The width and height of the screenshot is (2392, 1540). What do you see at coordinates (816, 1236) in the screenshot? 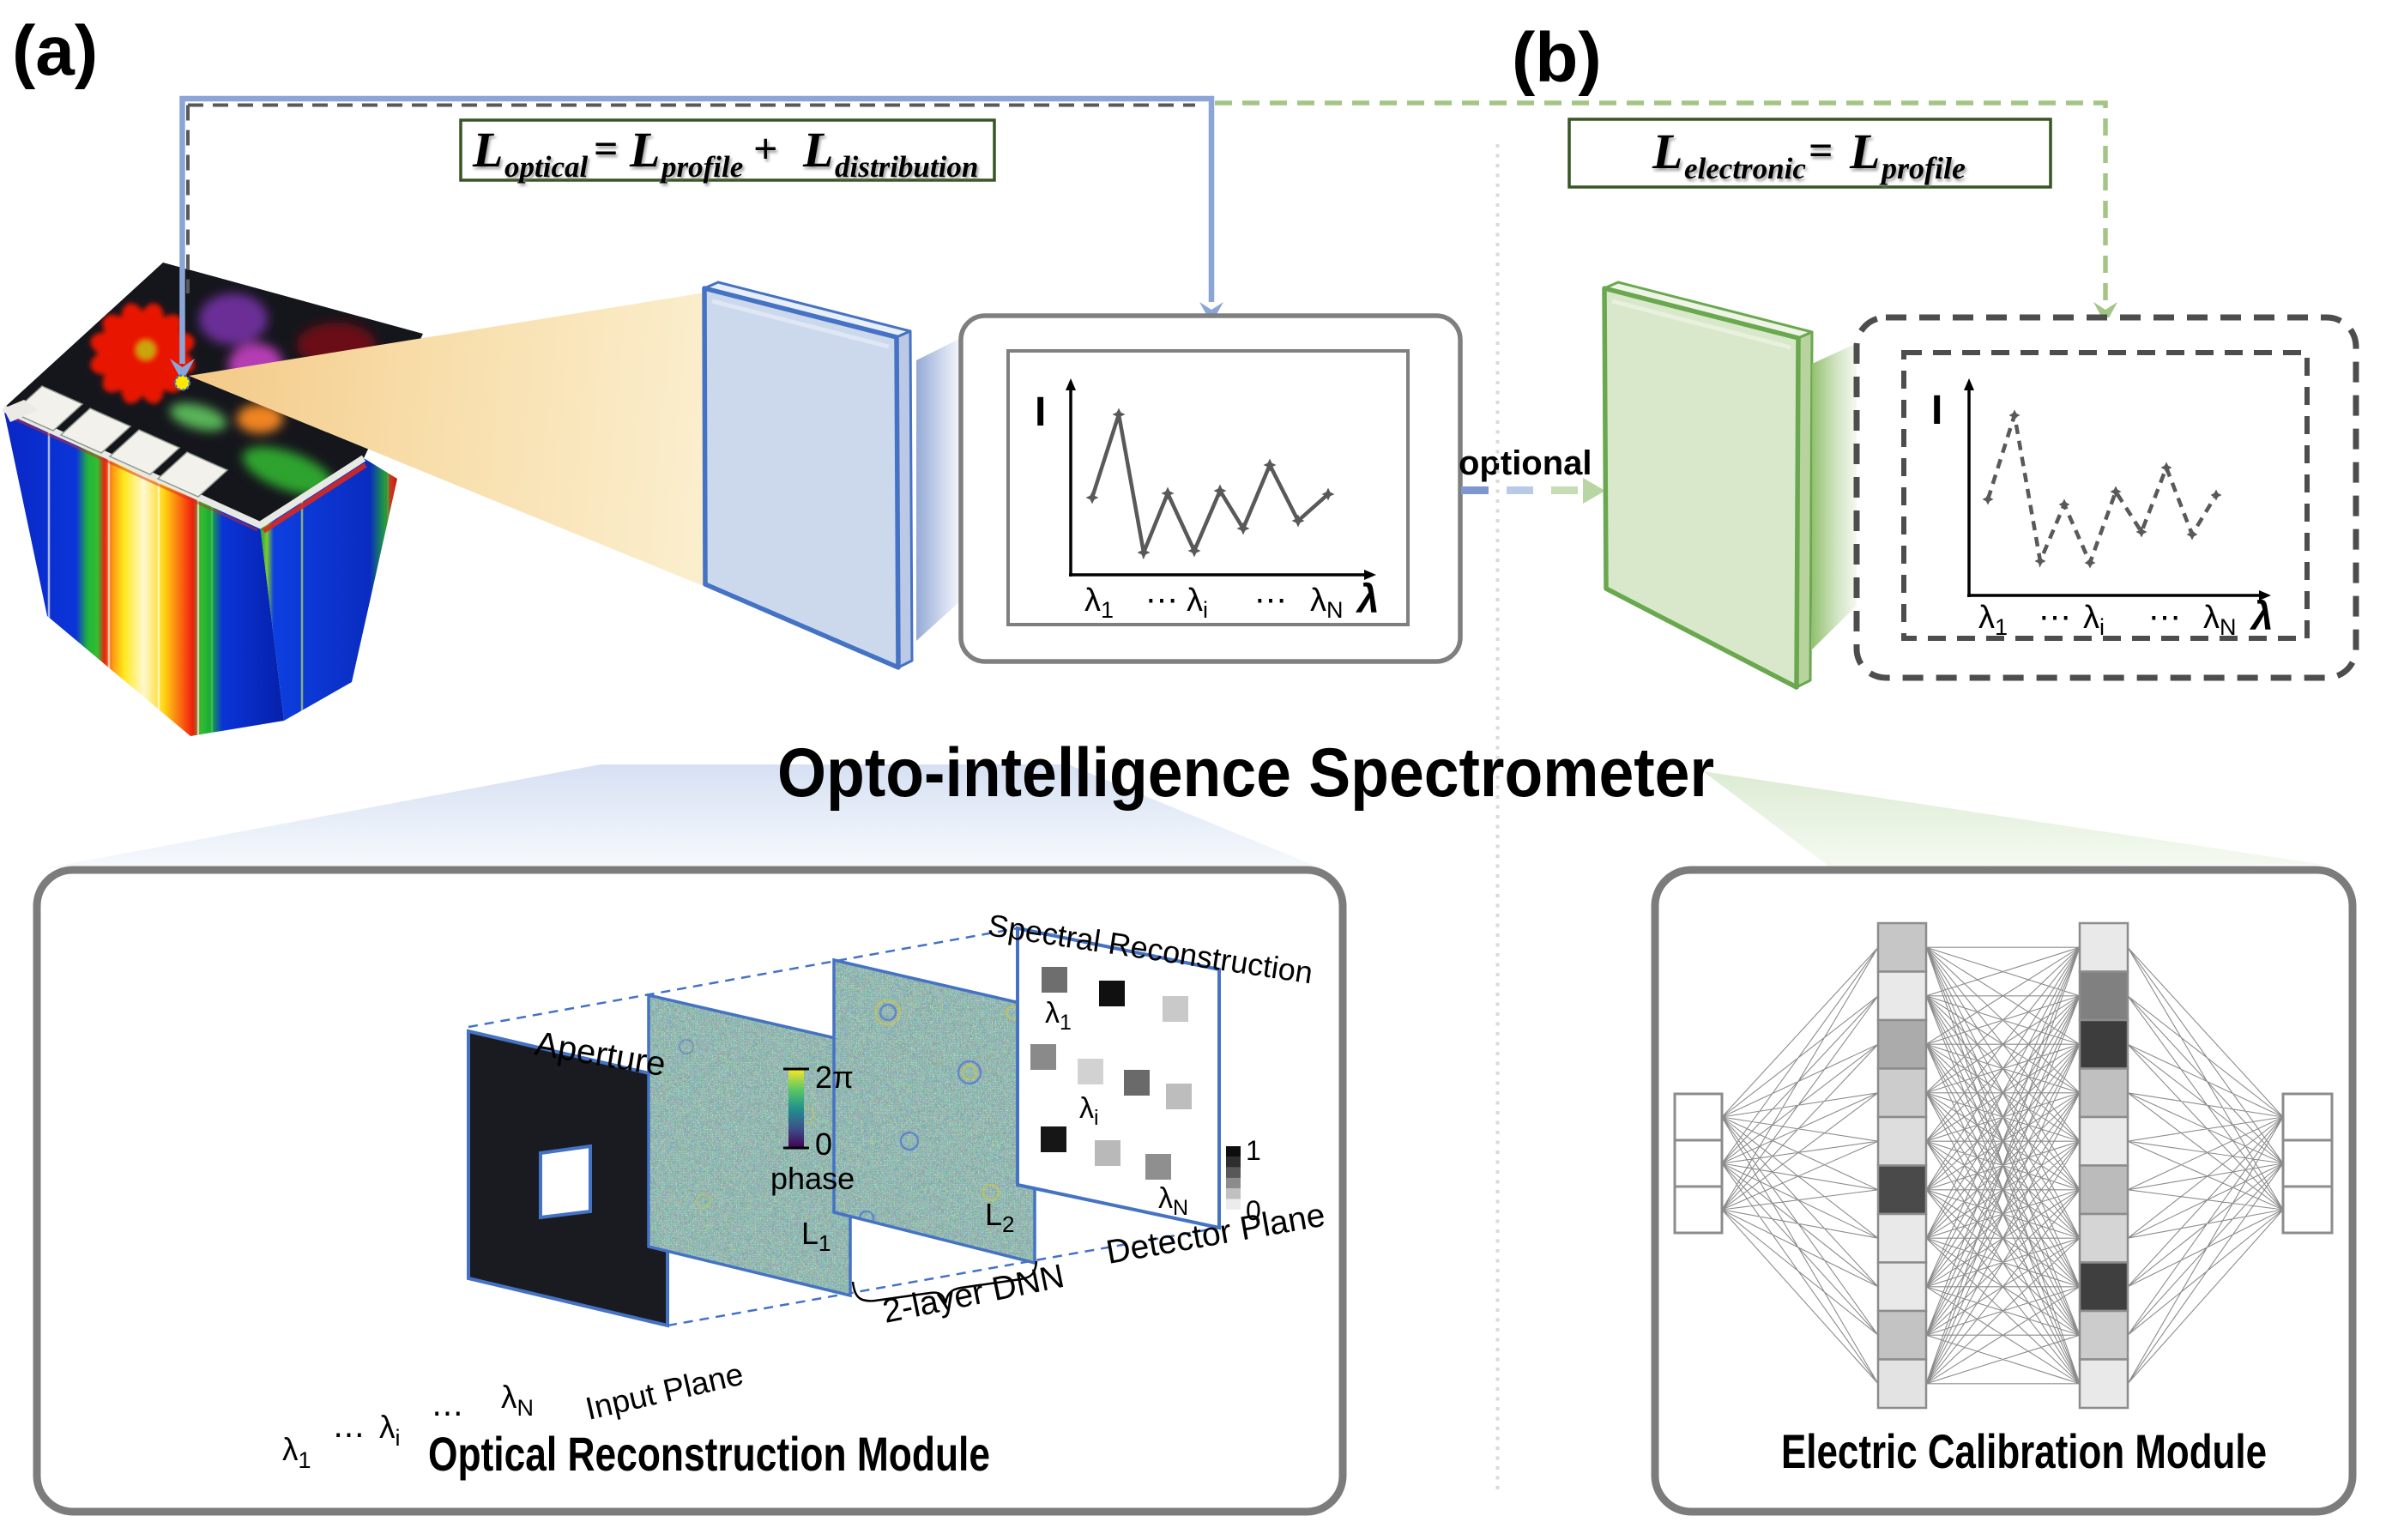
I see `svg-text: L1` at bounding box center [816, 1236].